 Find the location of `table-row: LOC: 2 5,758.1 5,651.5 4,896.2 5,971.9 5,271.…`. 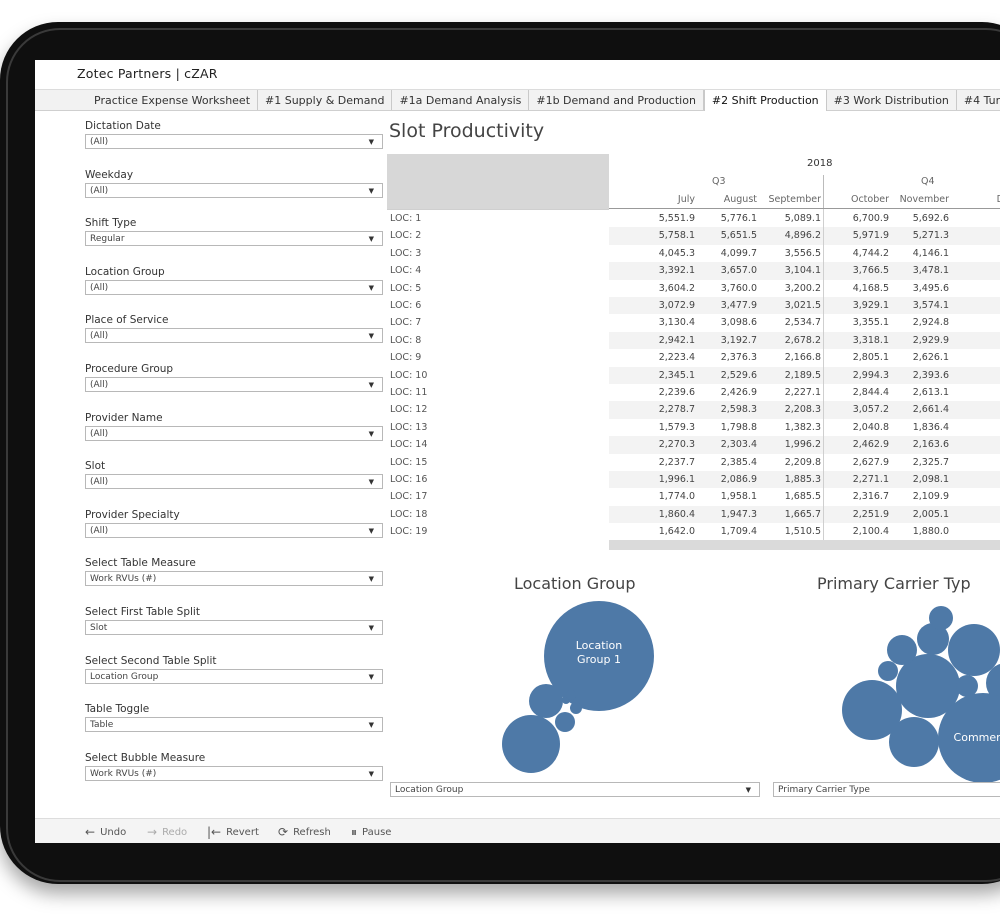

table-row: LOC: 2 5,758.1 5,651.5 4,896.2 5,971.9 5,271.… is located at coordinates (693, 236).